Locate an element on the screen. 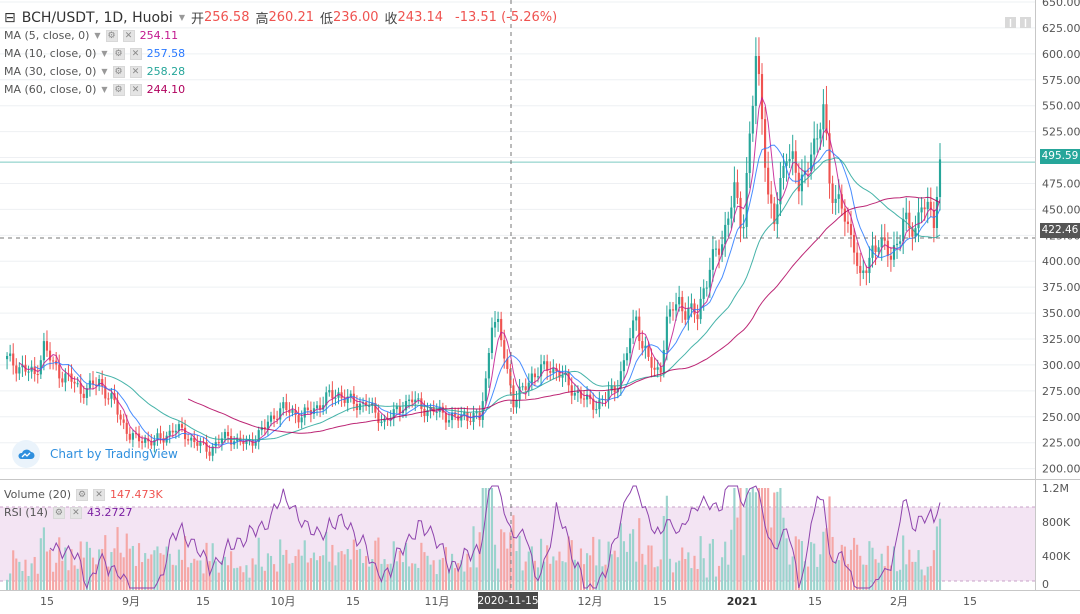 This screenshot has height=614, width=1080. ma60-legend: MA (60, close, 0) ▼ ⚙ ✕ 244.10 is located at coordinates (94, 89).